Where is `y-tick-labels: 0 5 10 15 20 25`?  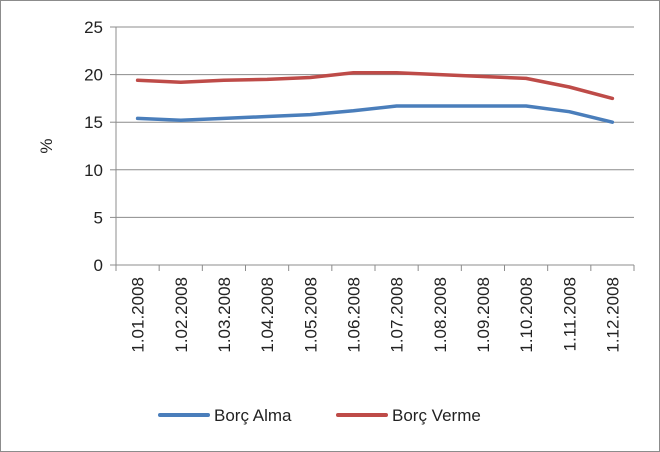
y-tick-labels: 0 5 10 15 20 25 is located at coordinates (93, 146).